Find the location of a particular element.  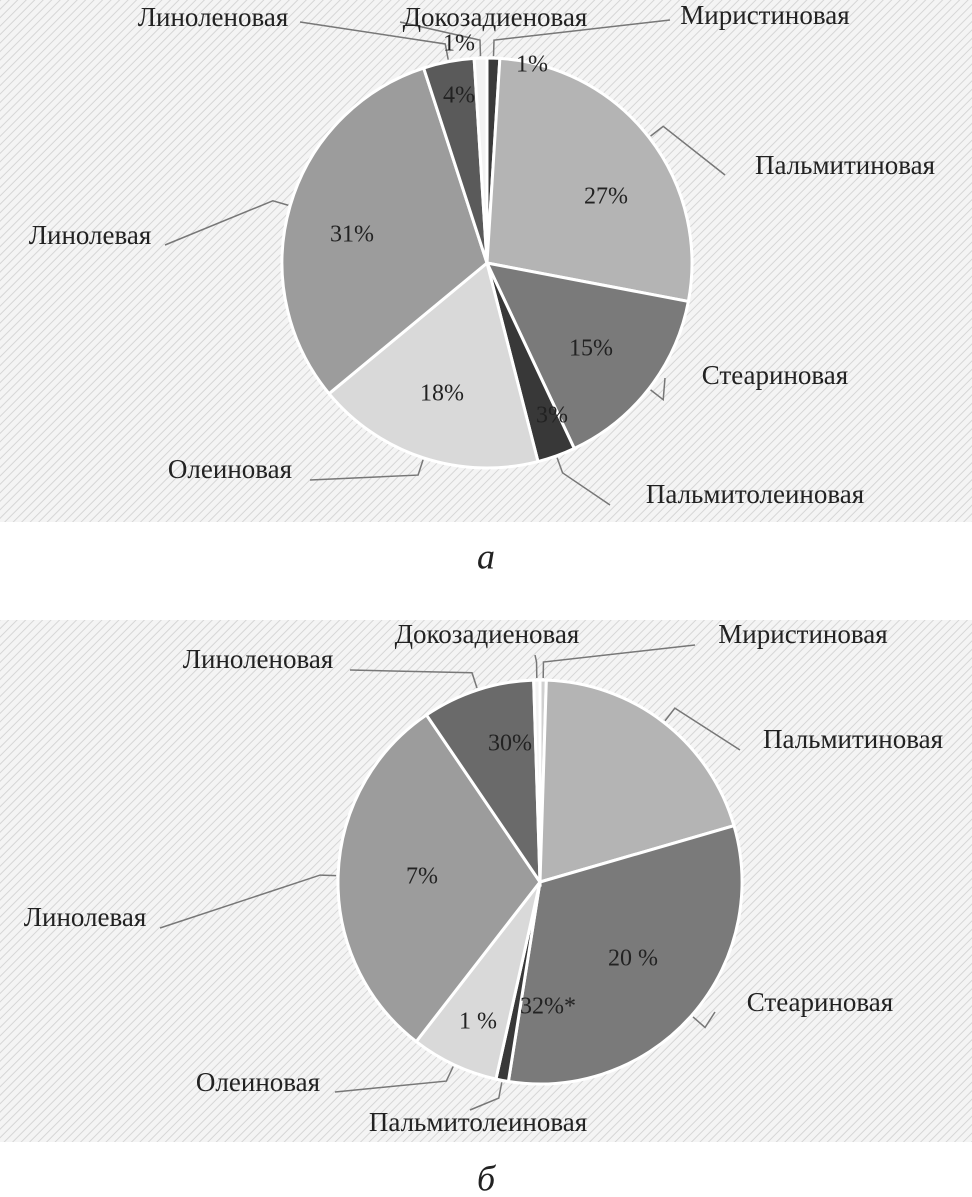

value-label: 31% is located at coordinates (352, 235).